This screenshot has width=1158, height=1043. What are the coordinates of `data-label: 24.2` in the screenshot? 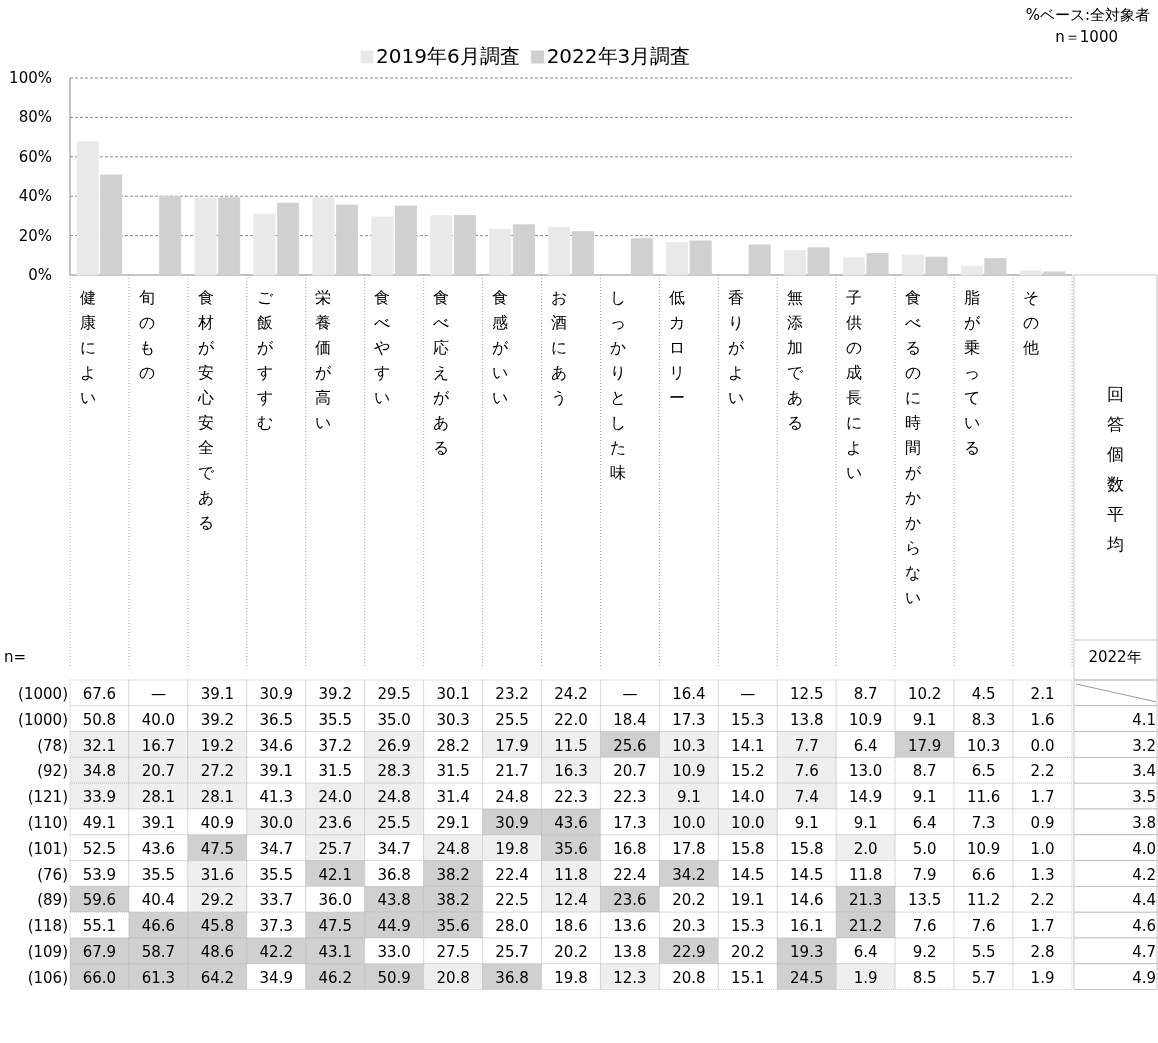 It's located at (571, 693).